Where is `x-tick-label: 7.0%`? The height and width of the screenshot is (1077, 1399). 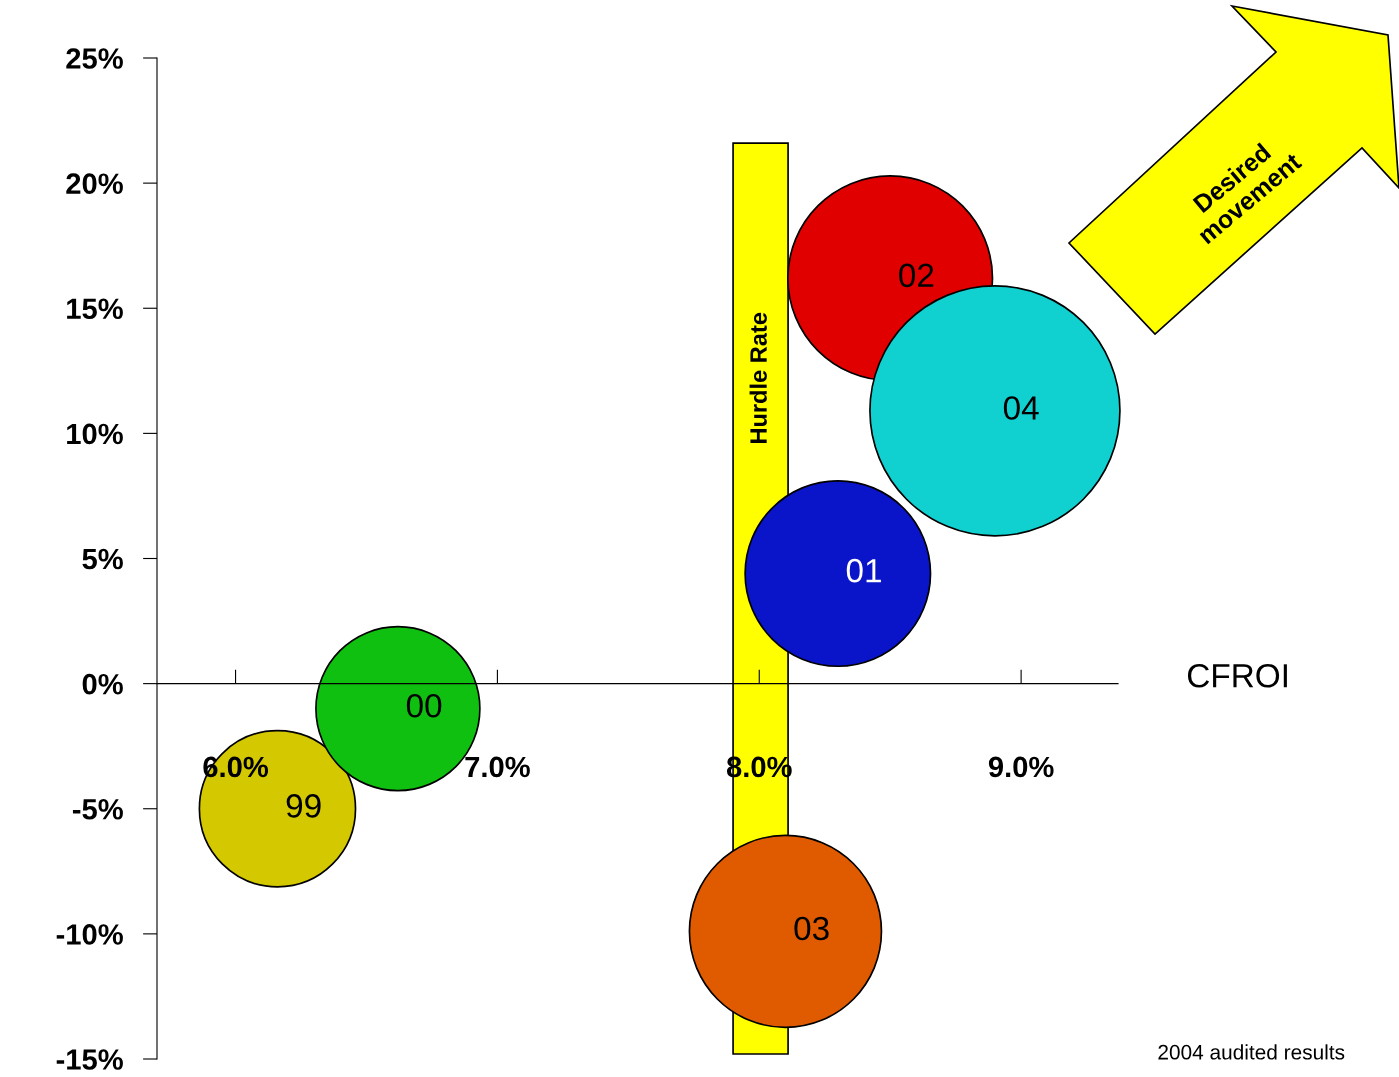
x-tick-label: 7.0% is located at coordinates (497, 767).